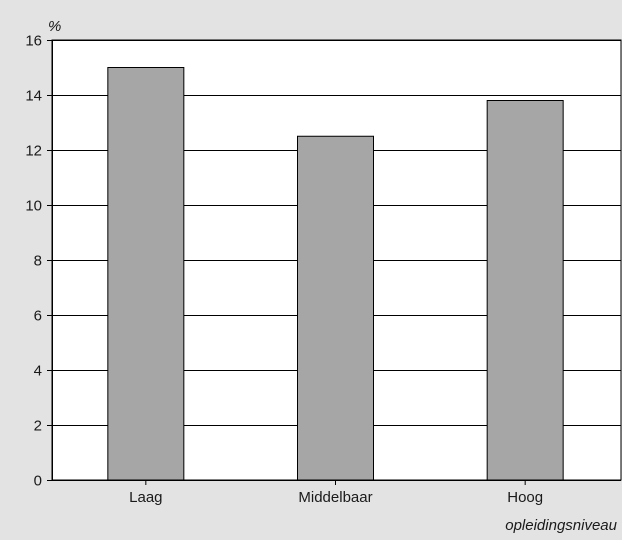 This screenshot has width=622, height=540. Describe the element at coordinates (33, 151) in the screenshot. I see `y-tick-label-12: 12` at that location.